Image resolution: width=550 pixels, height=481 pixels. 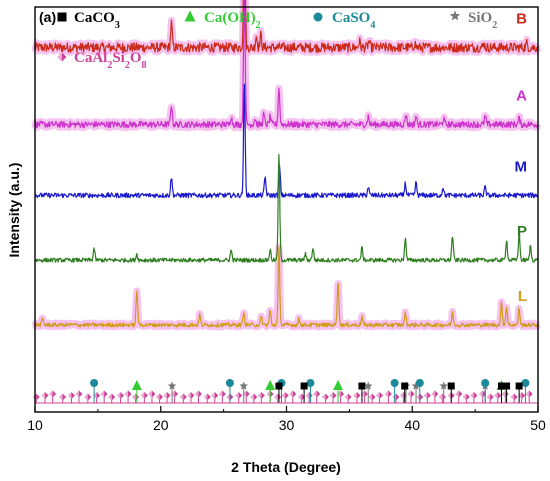 What do you see at coordinates (287, 425) in the screenshot?
I see `x-tick-label: 30` at bounding box center [287, 425].